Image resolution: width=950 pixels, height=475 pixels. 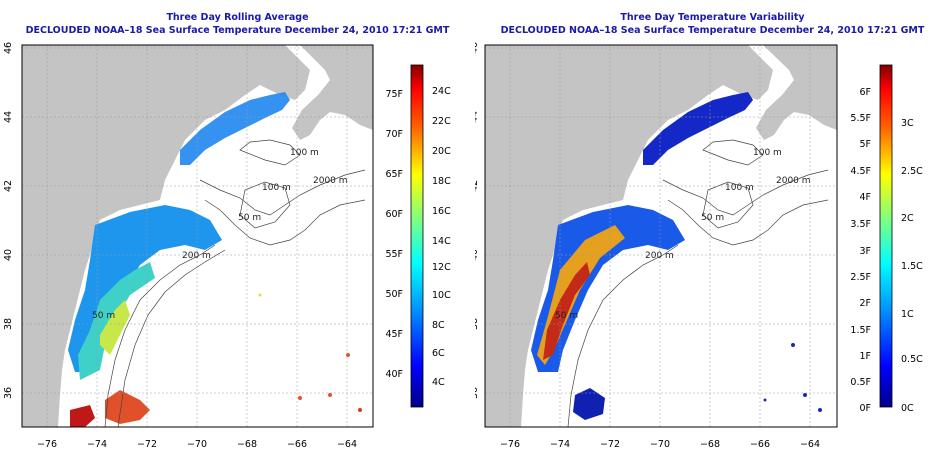 What do you see at coordinates (394, 254) in the screenshot?
I see `left-colorbar-f-label: 55F` at bounding box center [394, 254].